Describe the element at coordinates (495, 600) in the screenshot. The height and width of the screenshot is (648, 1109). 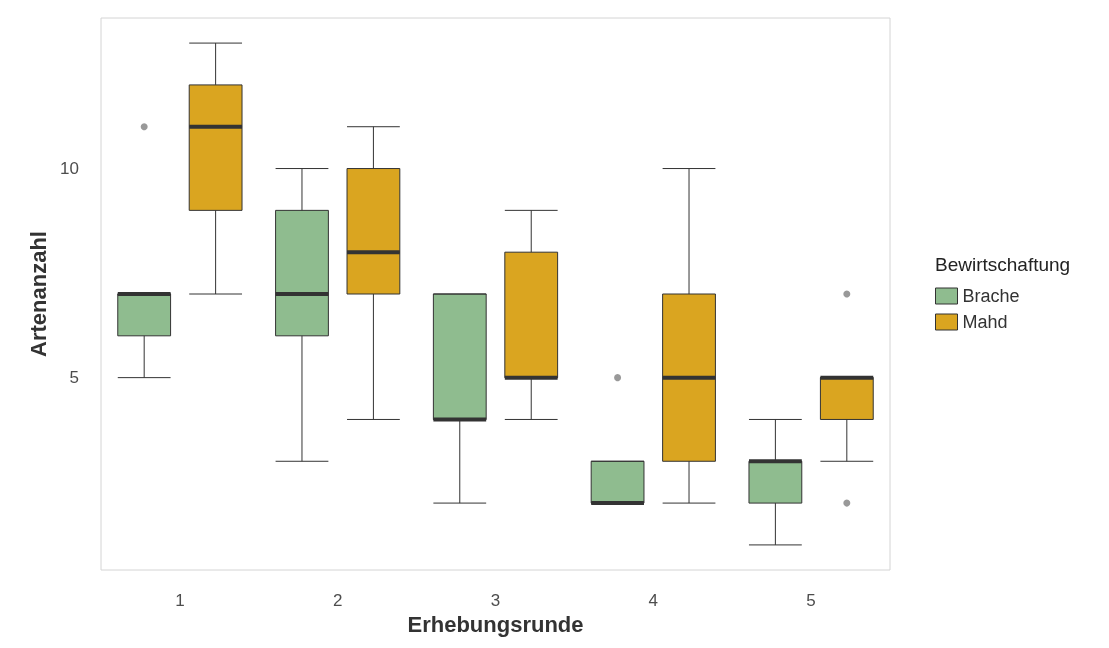
I see `x-tick-label: 3` at that location.